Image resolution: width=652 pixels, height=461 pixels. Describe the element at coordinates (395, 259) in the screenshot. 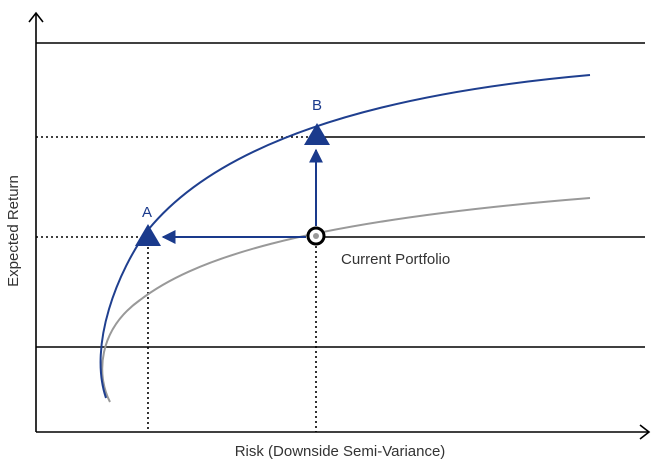

I see `current-portfolio-label: Current Portfolio` at that location.